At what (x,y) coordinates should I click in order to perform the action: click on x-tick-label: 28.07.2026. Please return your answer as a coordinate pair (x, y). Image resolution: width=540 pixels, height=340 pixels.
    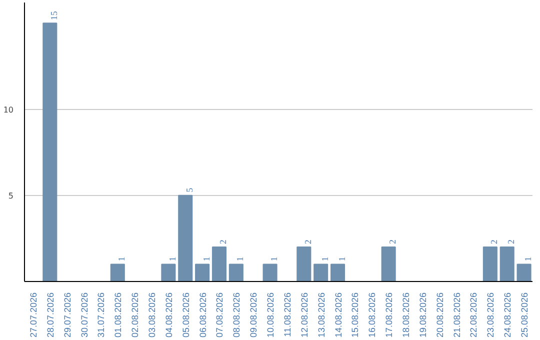
    Looking at the image, I should click on (50, 315).